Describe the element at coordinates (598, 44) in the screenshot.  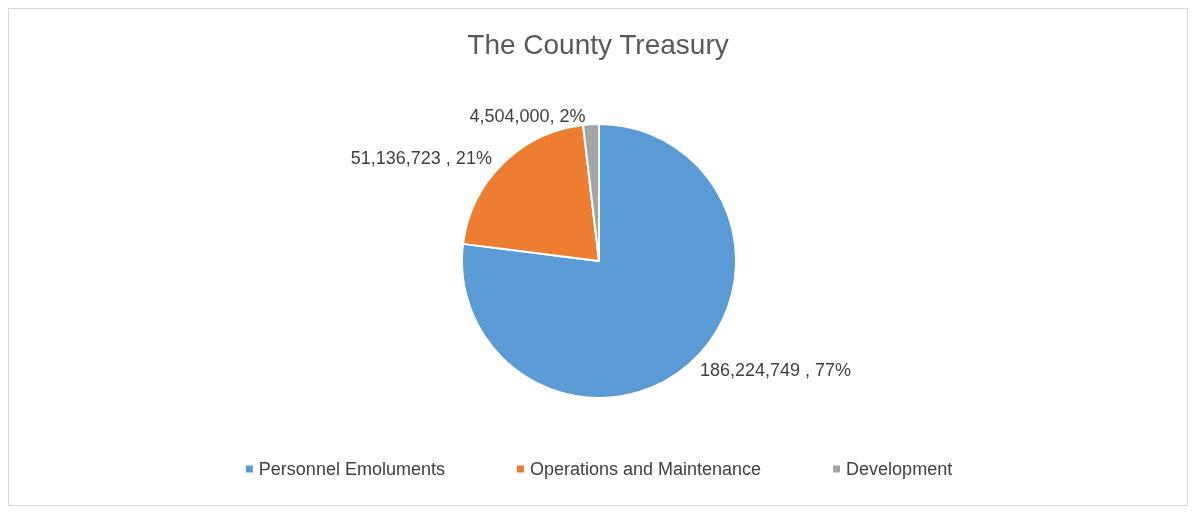
I see `chart-title: The County Treasury` at that location.